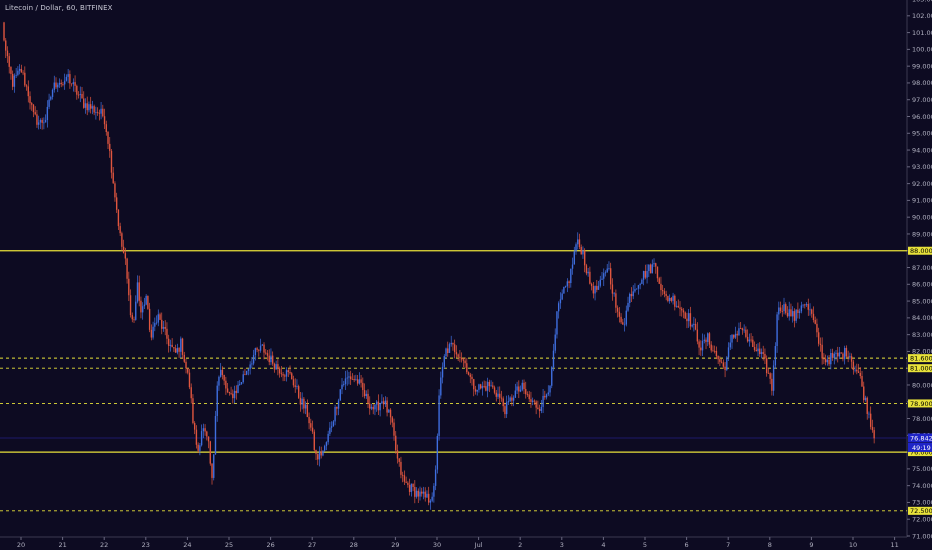 This screenshot has height=550, width=932. I want to click on y-tick-label: 75.000, so click(922, 469).